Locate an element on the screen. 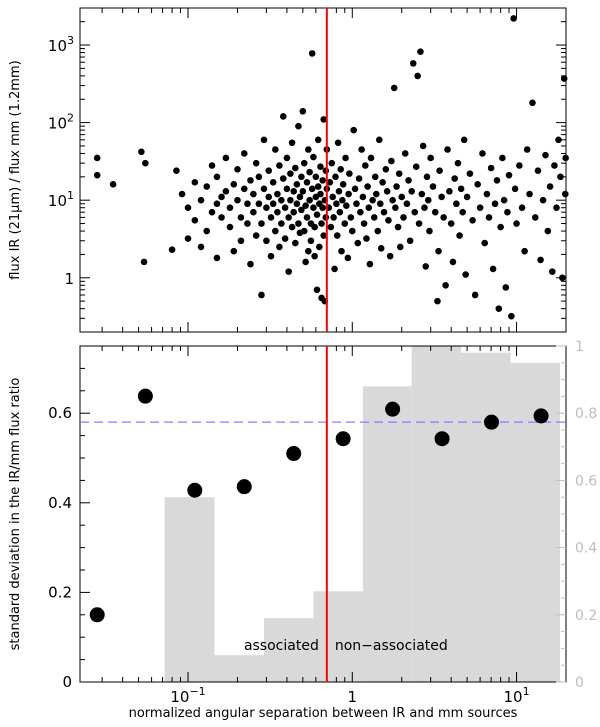 This screenshot has height=727, width=600. bottom-x-tick-label: 101 is located at coordinates (517, 695).